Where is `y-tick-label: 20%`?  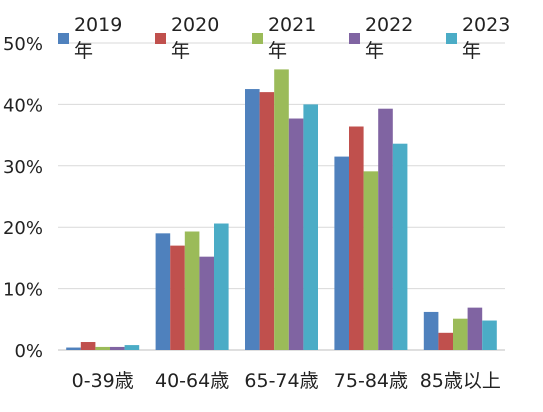
y-tick-label: 20% is located at coordinates (23, 228).